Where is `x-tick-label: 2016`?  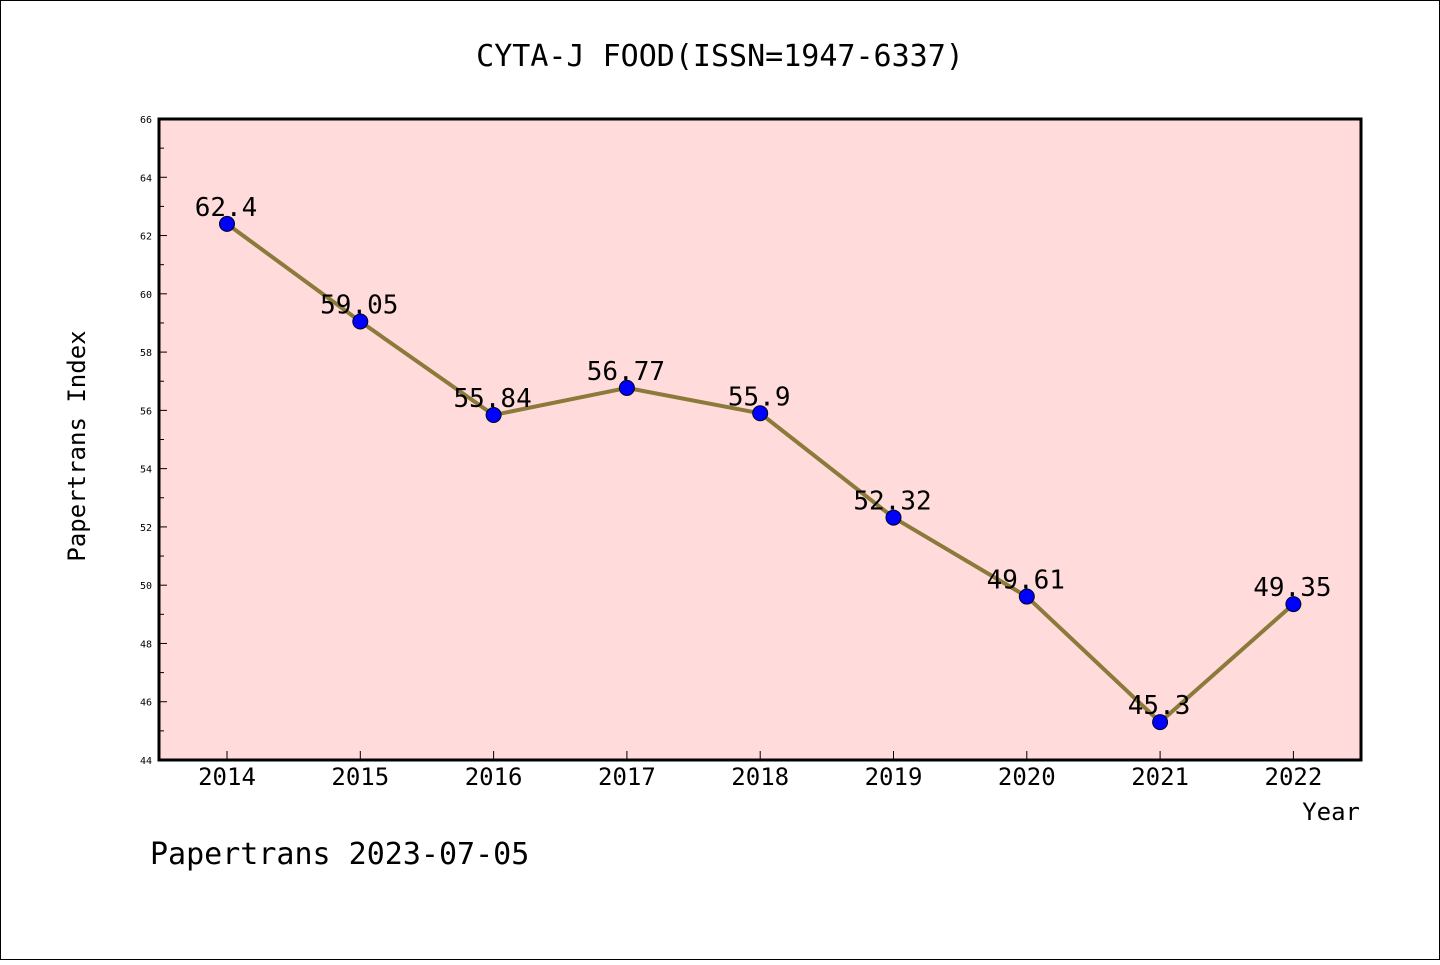
x-tick-label: 2016 is located at coordinates (494, 777).